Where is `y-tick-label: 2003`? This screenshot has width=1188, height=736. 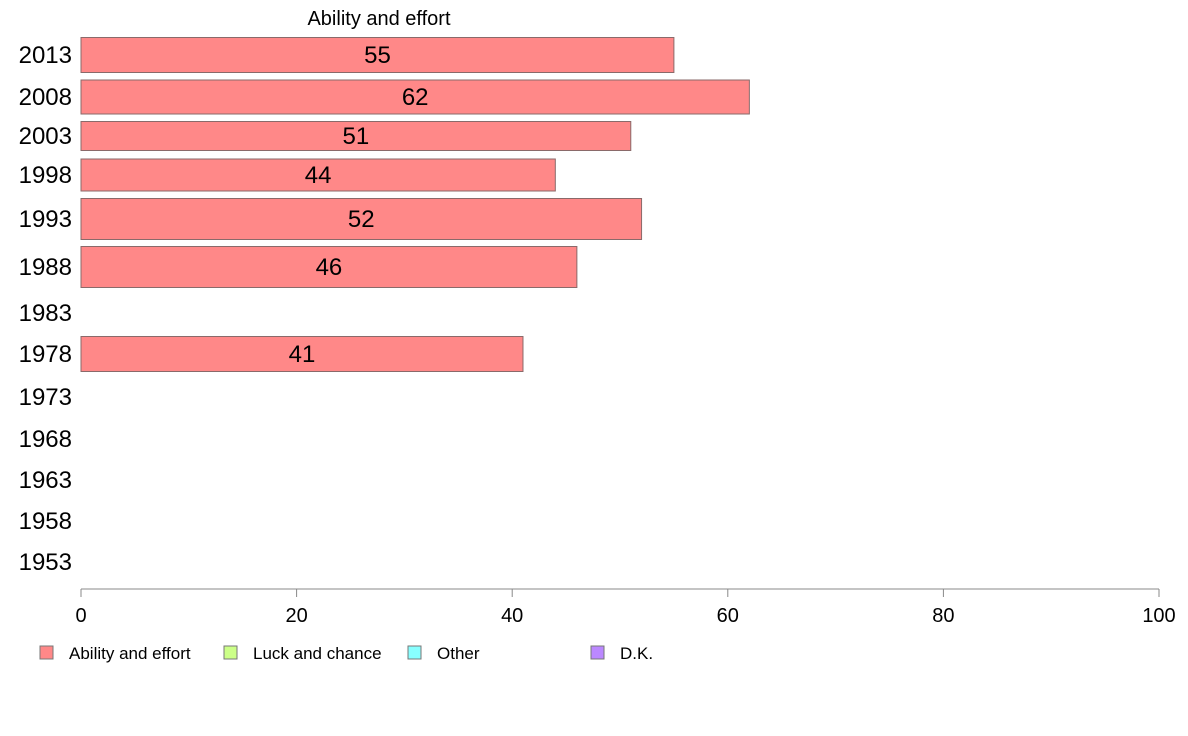 y-tick-label: 2003 is located at coordinates (45, 136).